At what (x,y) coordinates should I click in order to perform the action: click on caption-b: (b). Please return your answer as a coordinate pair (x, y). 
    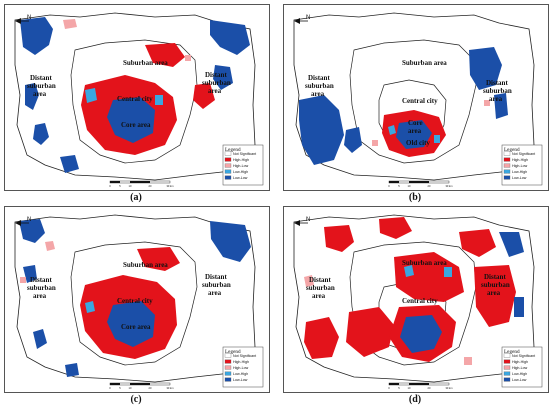
    Looking at the image, I should click on (415, 197).